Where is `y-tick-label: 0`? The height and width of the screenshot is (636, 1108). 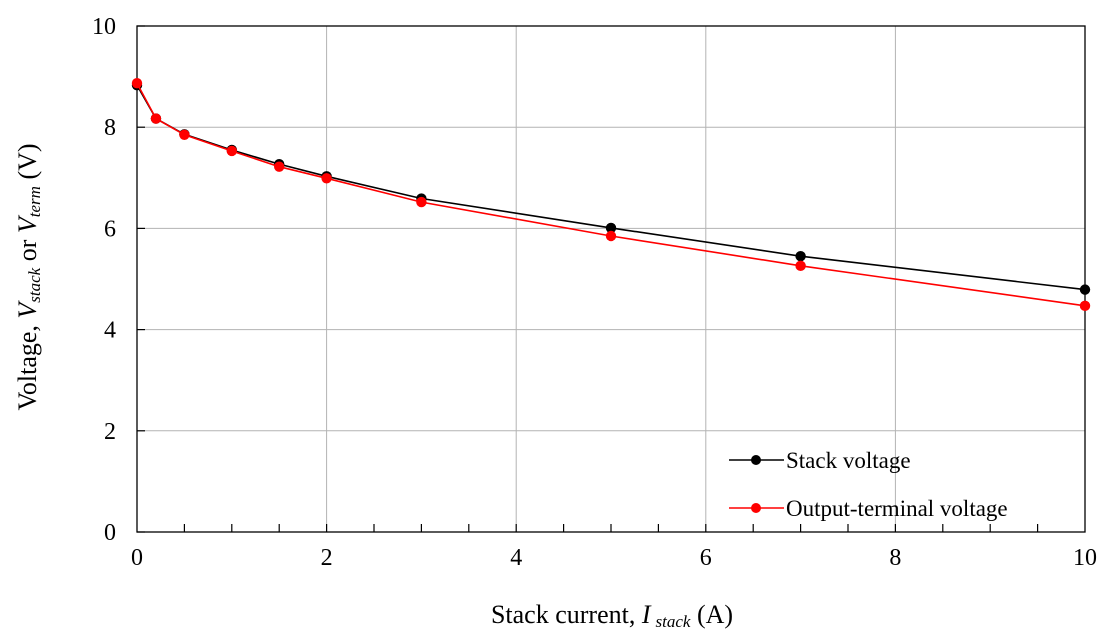 y-tick-label: 0 is located at coordinates (110, 533).